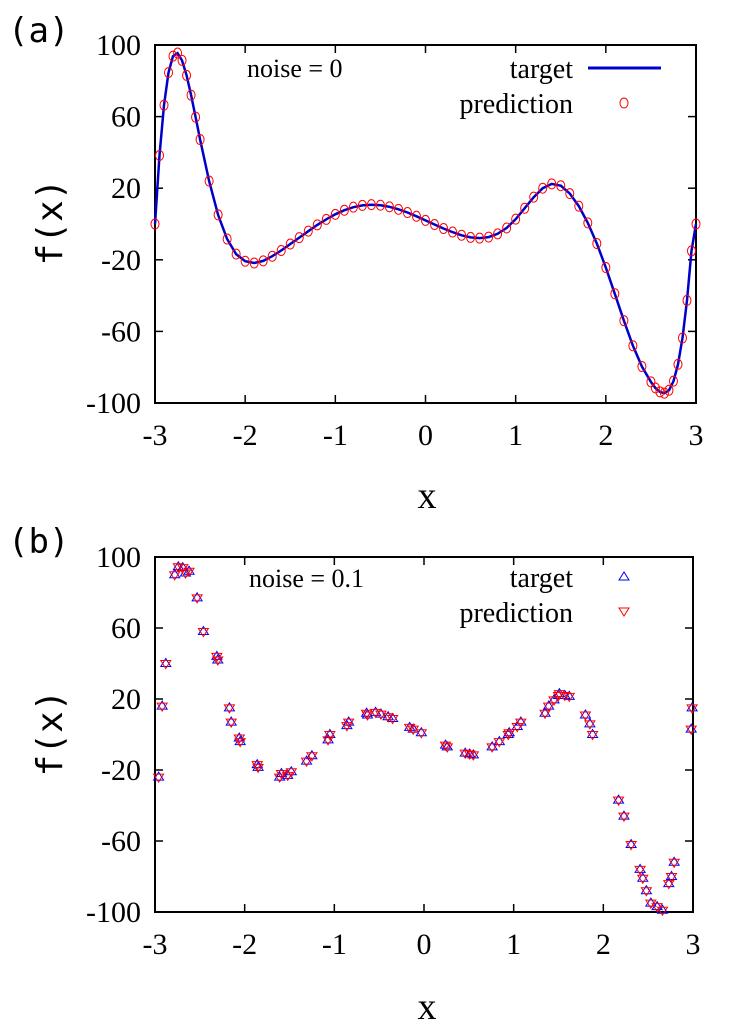 The width and height of the screenshot is (747, 1029). What do you see at coordinates (515, 435) in the screenshot?
I see `panel-a-x-tick-label: 1` at bounding box center [515, 435].